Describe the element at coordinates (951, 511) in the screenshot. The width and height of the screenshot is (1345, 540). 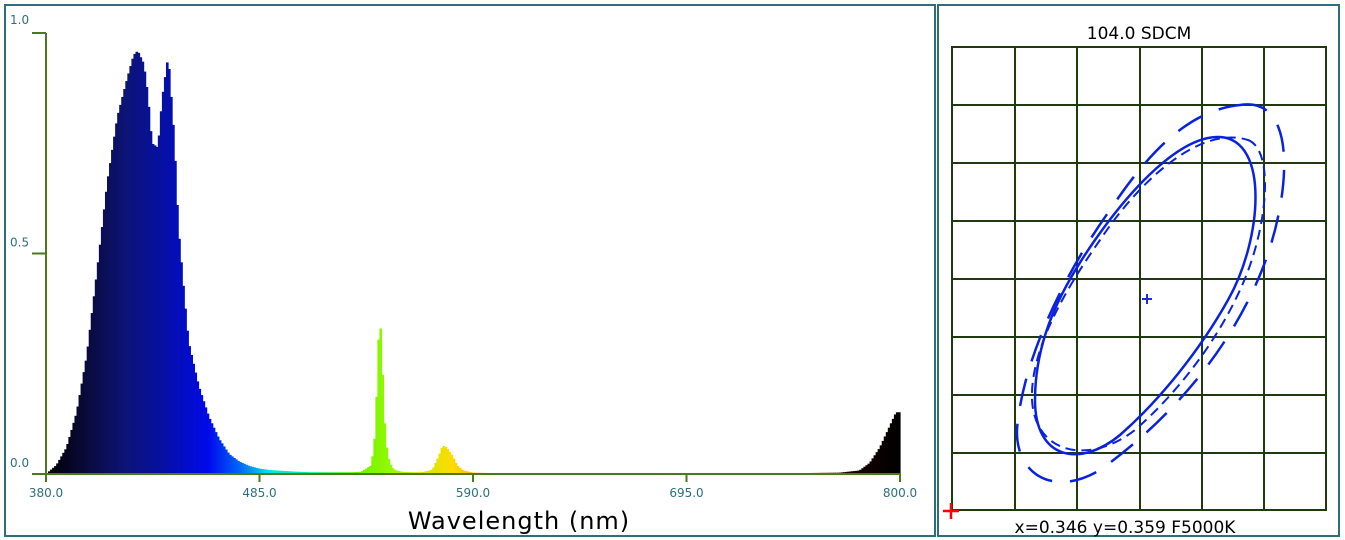
I see `origin-marker` at that location.